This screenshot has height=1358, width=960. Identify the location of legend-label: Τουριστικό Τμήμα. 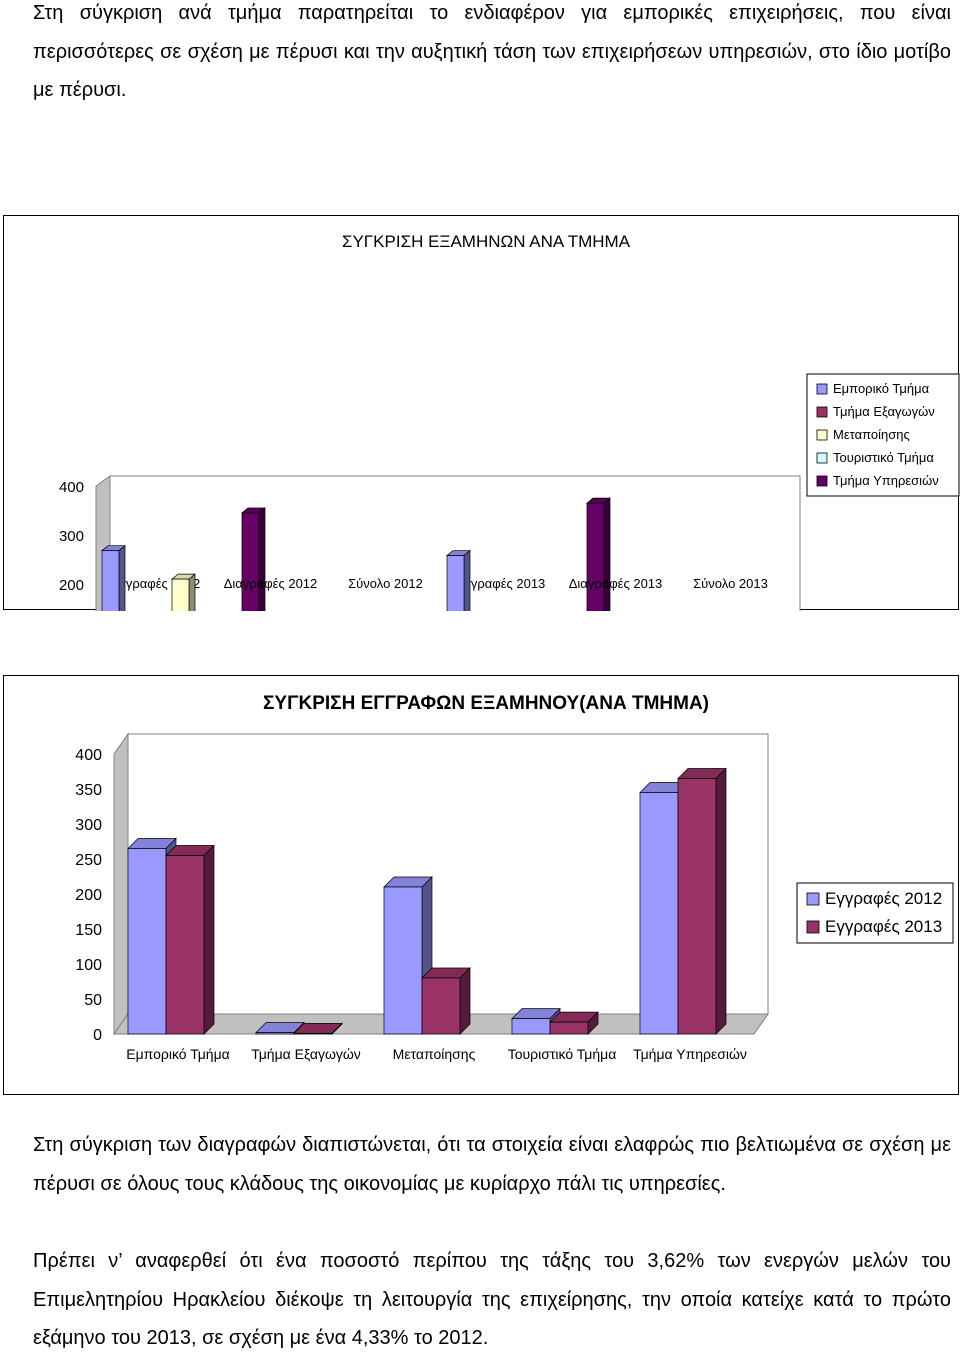
(883, 457).